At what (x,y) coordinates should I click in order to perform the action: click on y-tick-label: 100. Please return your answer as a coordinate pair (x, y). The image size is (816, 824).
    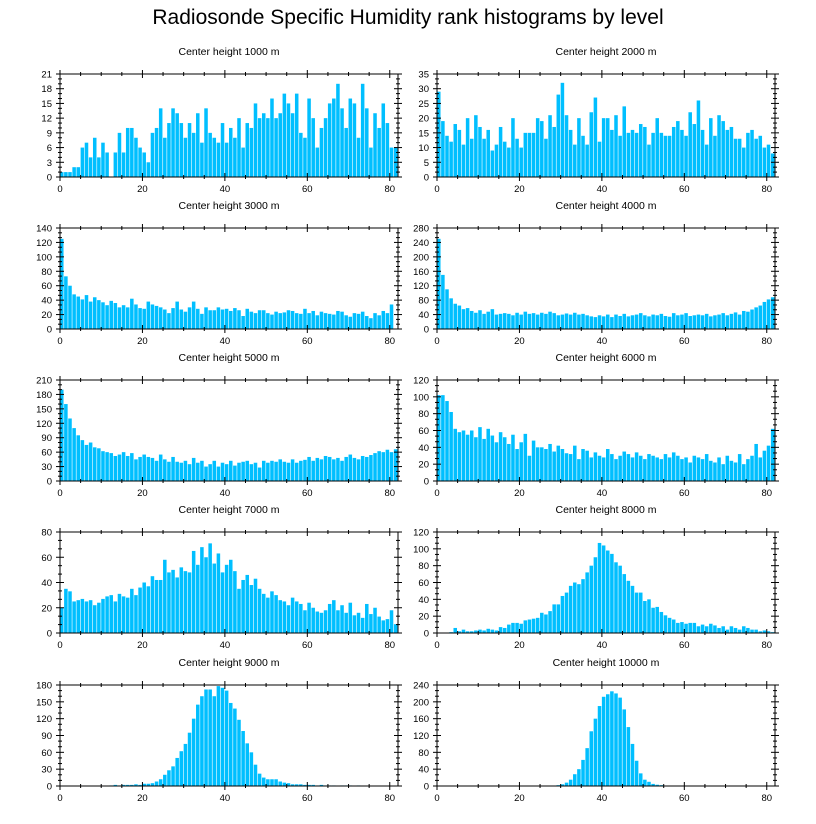
    Looking at the image, I should click on (421, 397).